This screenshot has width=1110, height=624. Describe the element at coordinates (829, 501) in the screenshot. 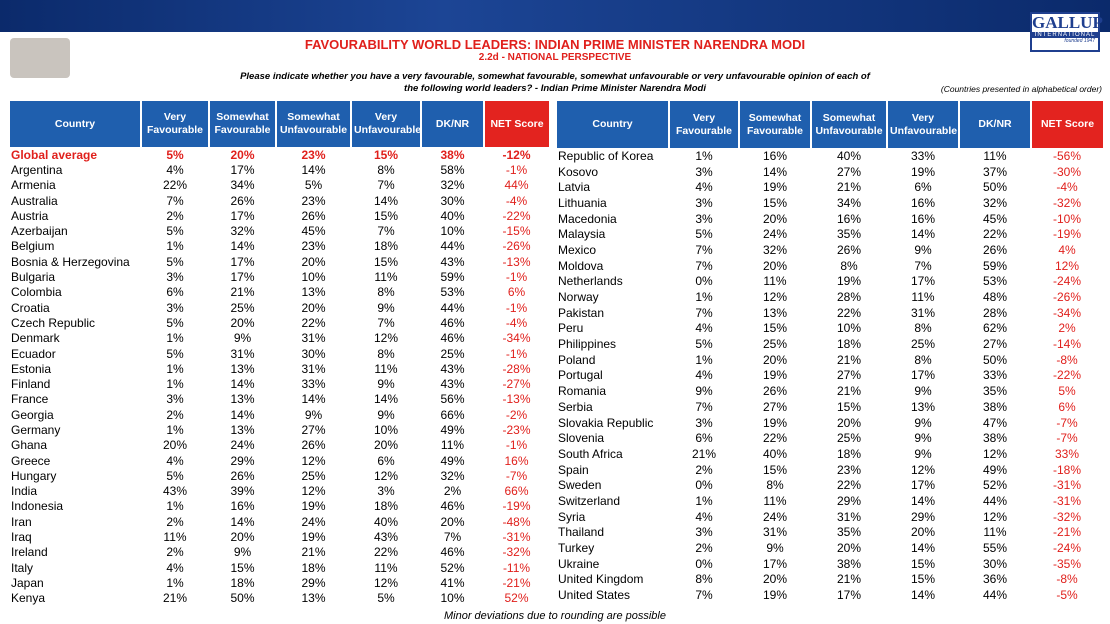

I see `table-row: Switzerland 1% 11% 29% 14% 44% -31%` at that location.